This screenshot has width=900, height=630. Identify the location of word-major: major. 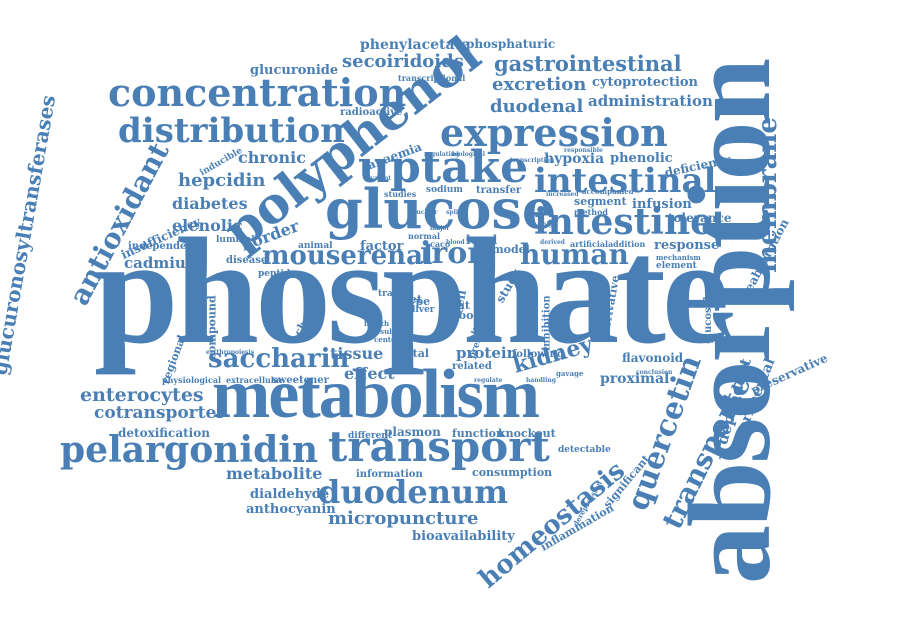
(440, 228).